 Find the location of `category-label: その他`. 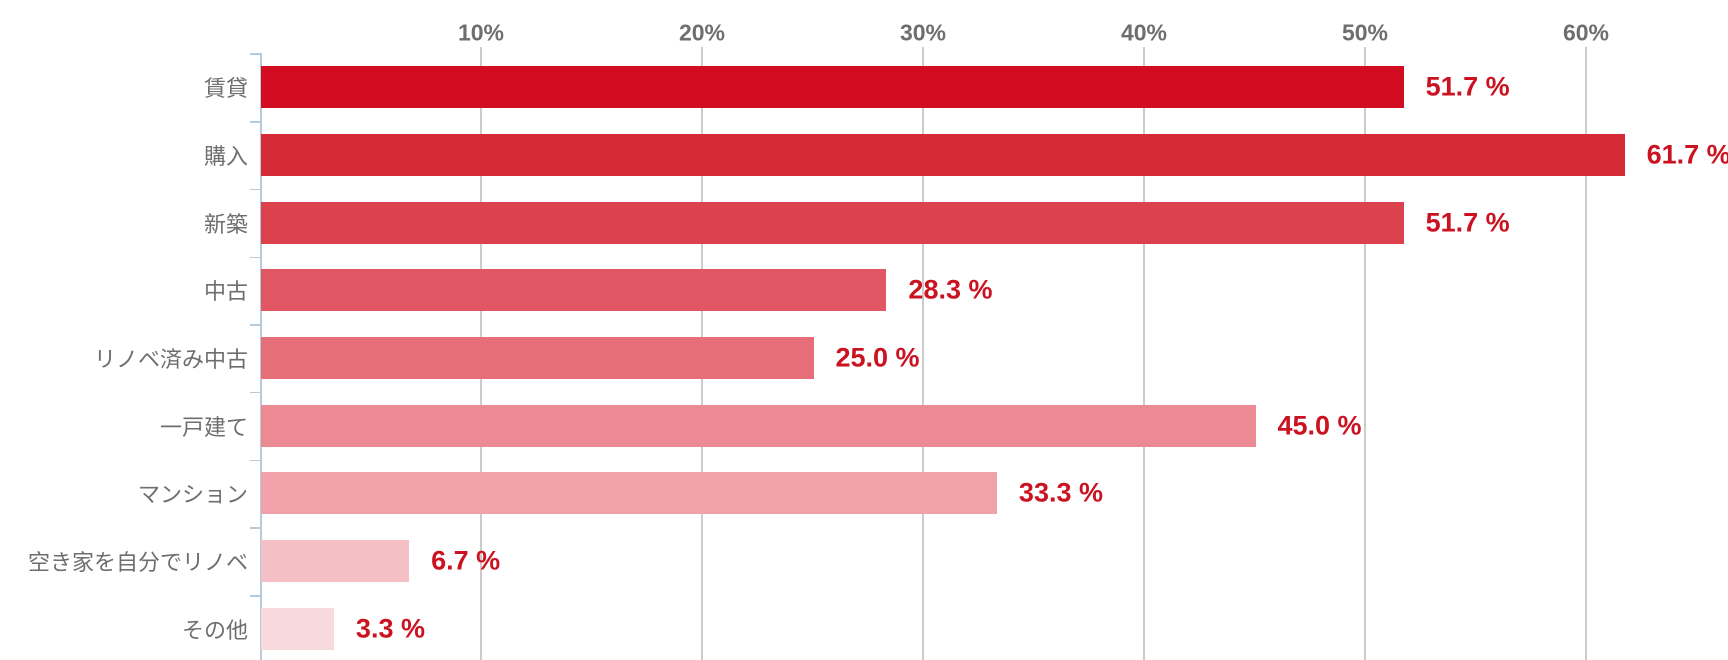

category-label: その他 is located at coordinates (214, 630).